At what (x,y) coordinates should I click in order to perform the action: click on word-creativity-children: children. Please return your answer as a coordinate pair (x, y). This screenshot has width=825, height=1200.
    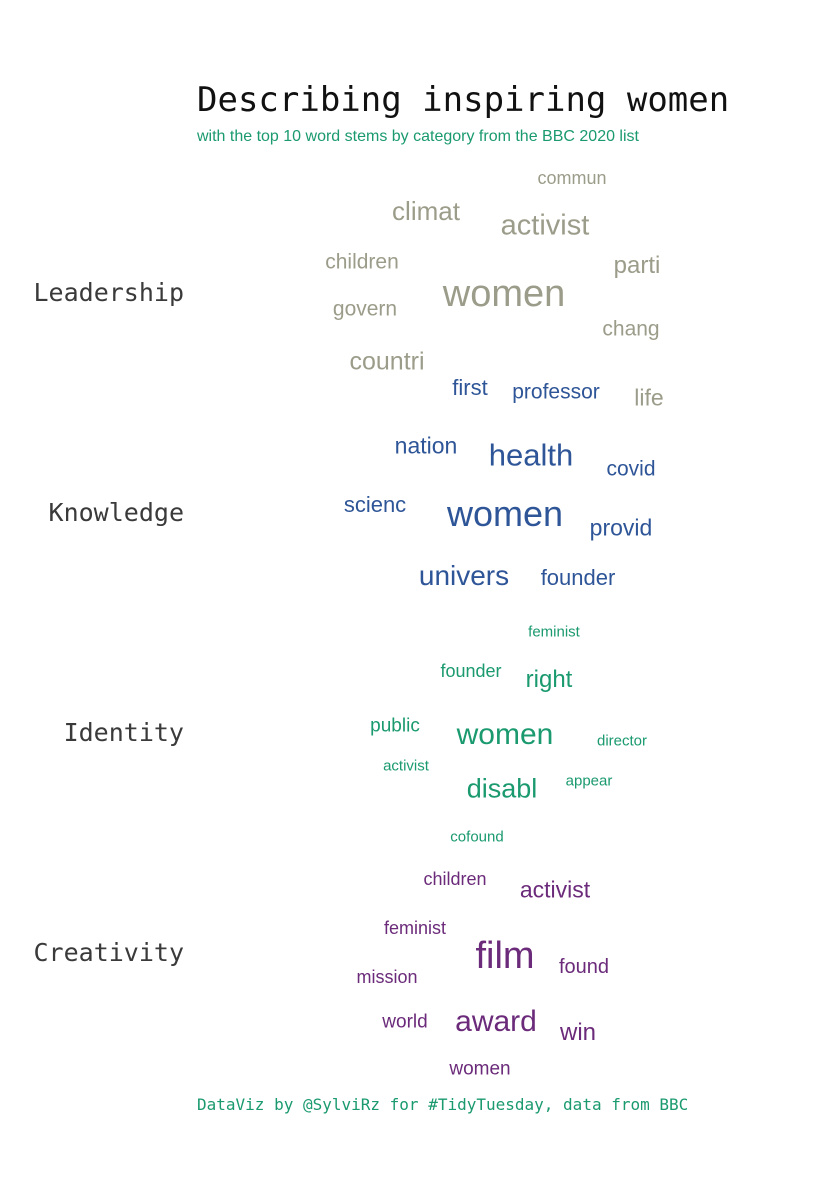
    Looking at the image, I should click on (455, 879).